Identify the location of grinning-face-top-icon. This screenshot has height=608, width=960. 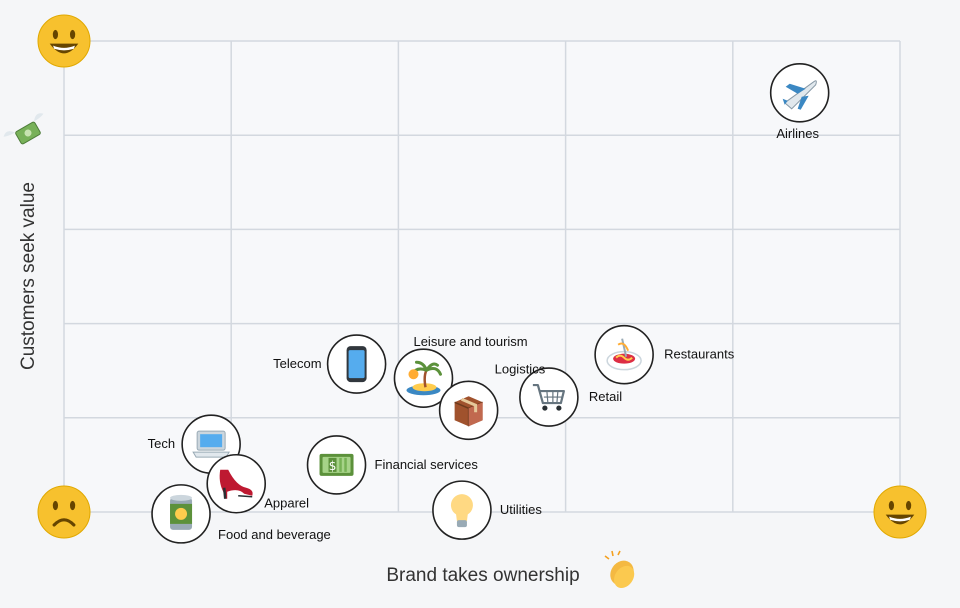
(64, 41).